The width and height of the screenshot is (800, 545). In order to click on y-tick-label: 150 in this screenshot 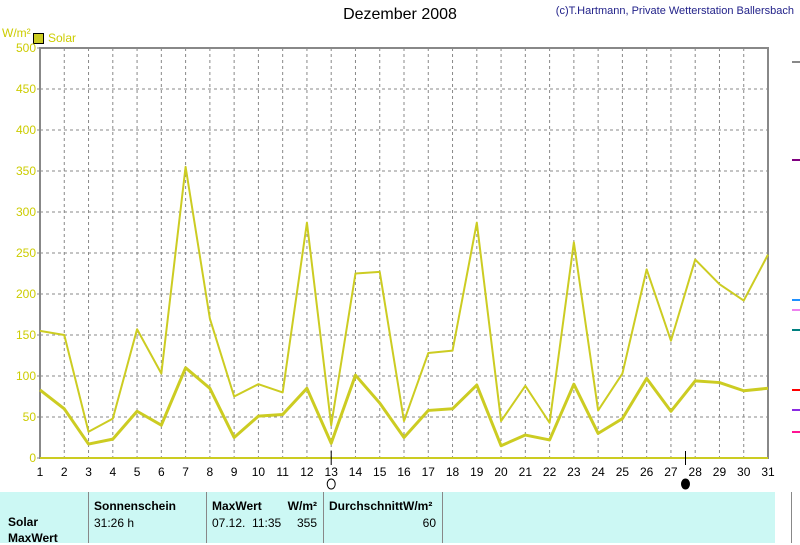, I will do `click(26, 335)`.